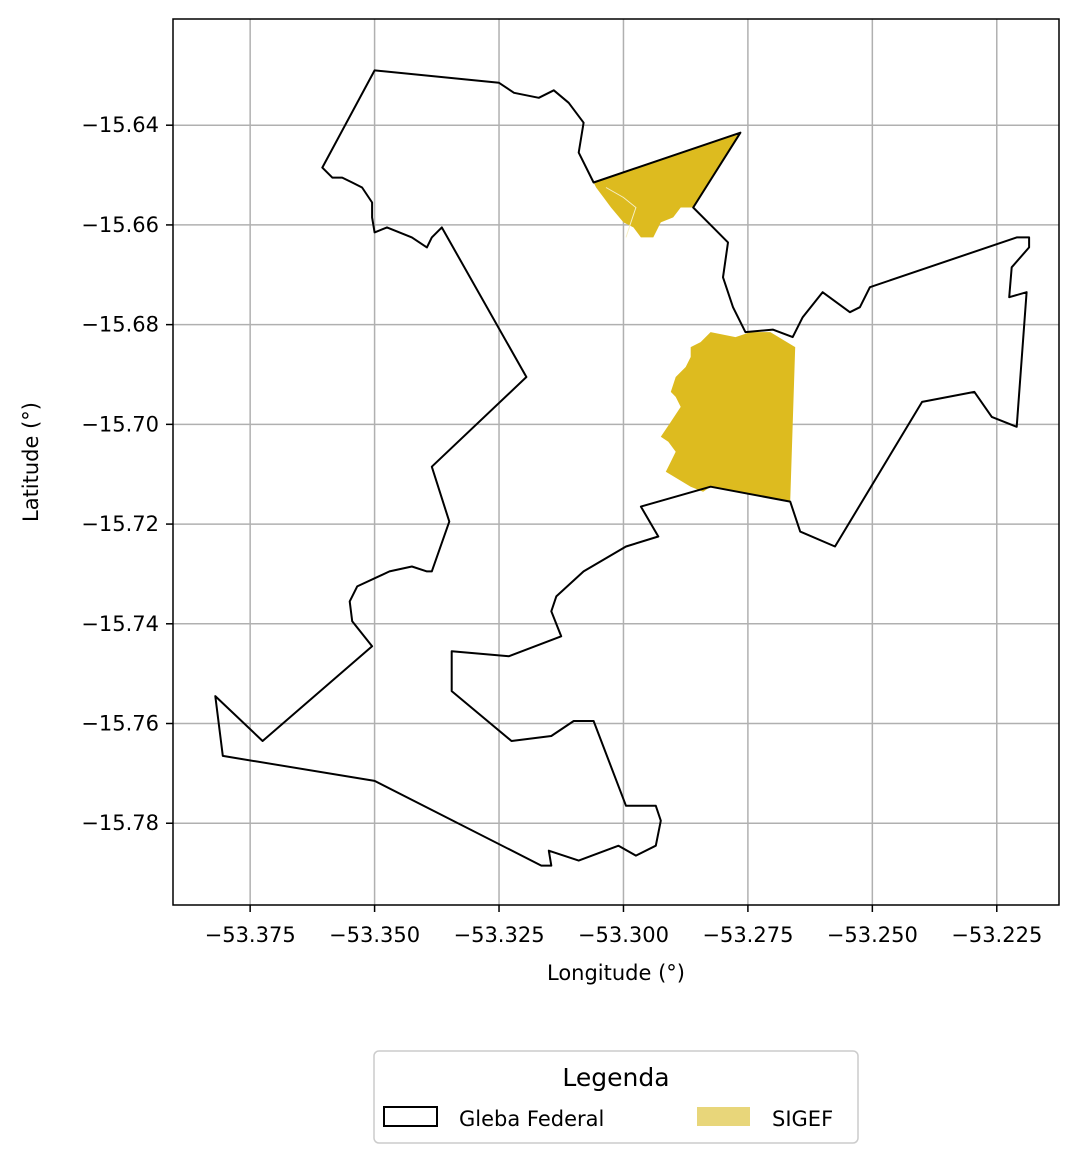  What do you see at coordinates (616, 1097) in the screenshot?
I see `legend: Legenda Gleba Federal SIGEF` at bounding box center [616, 1097].